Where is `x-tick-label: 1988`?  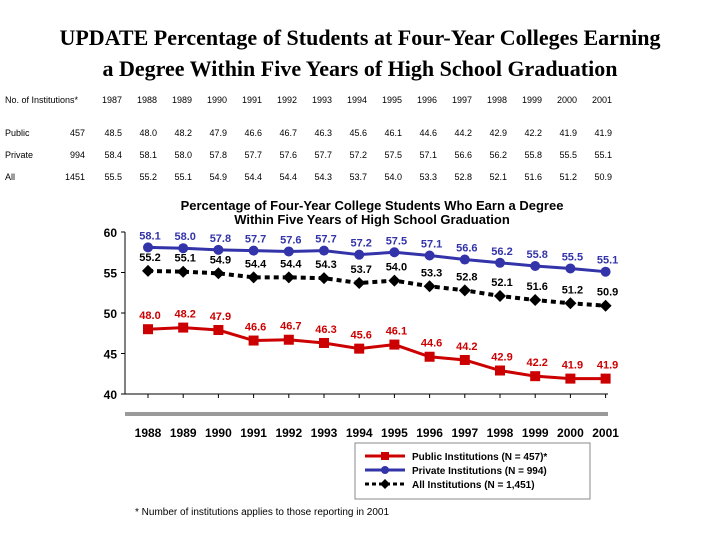
x-tick-label: 1988 is located at coordinates (148, 433).